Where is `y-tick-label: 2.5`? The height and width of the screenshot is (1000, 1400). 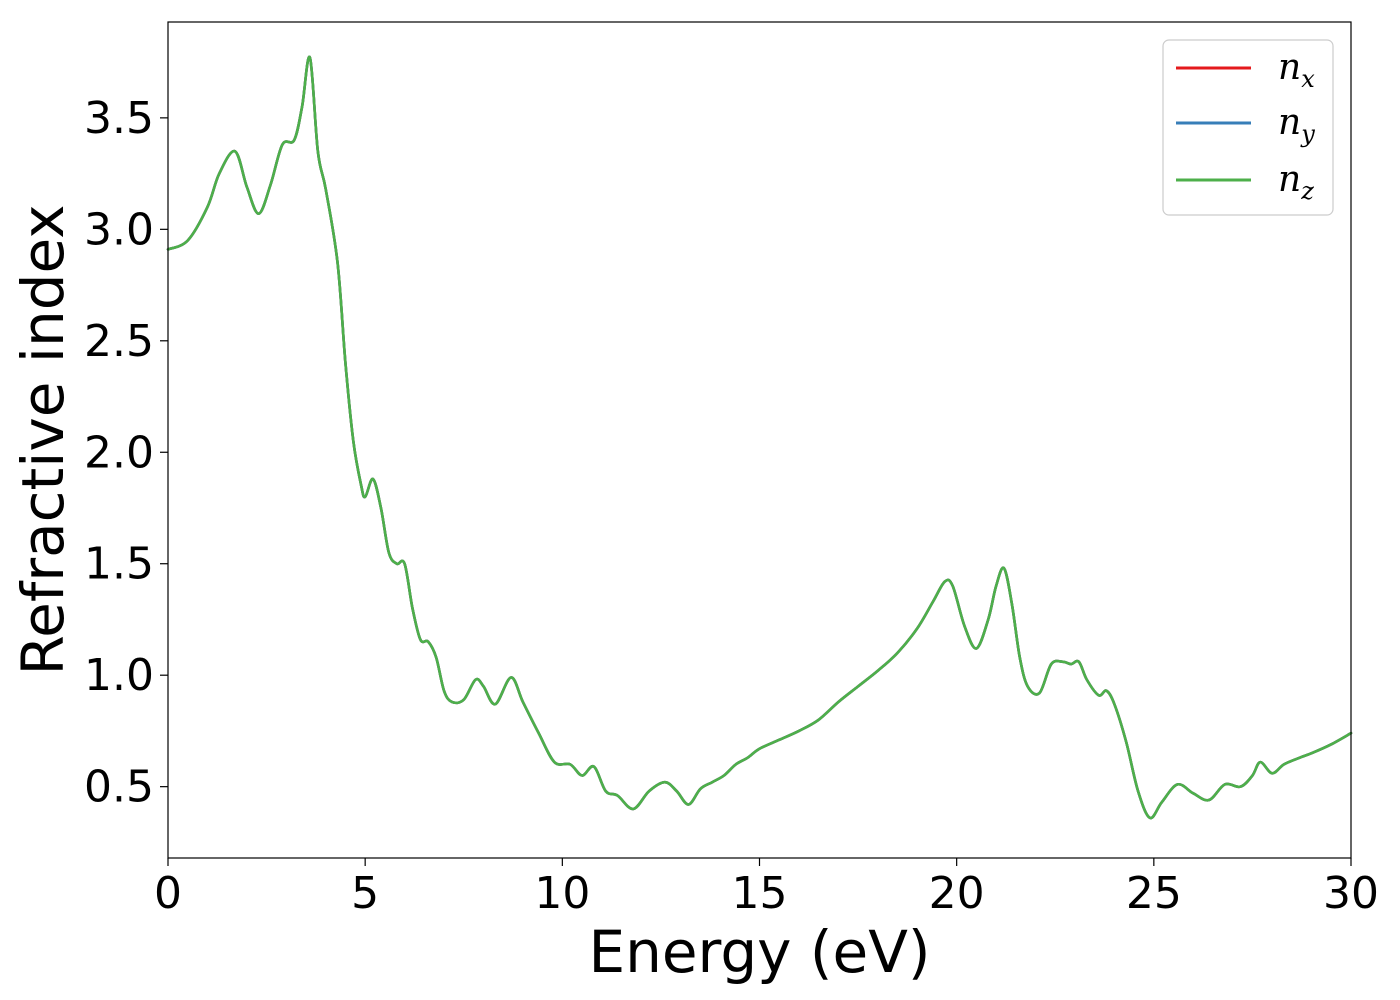 y-tick-label: 2.5 is located at coordinates (119, 341).